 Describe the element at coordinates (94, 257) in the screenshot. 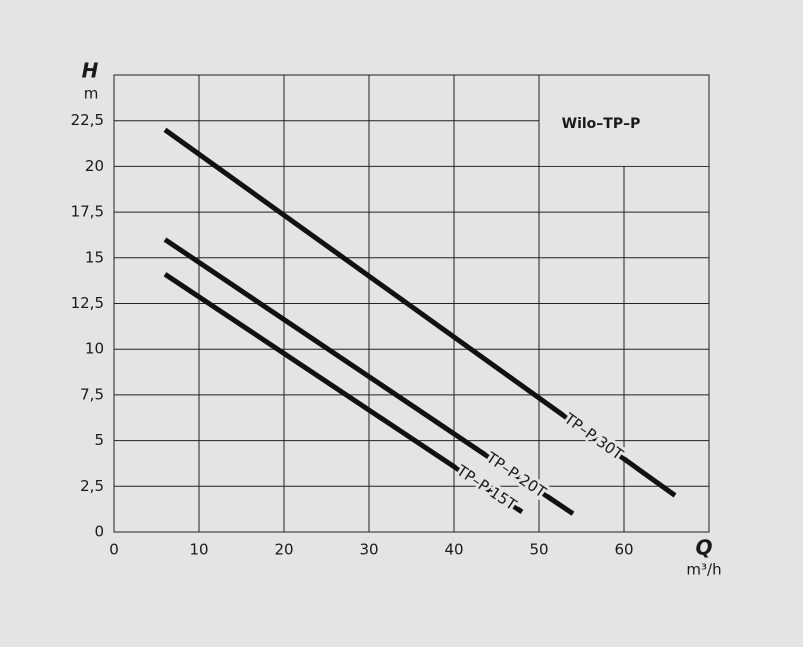

I see `y-tick-label: 15` at that location.